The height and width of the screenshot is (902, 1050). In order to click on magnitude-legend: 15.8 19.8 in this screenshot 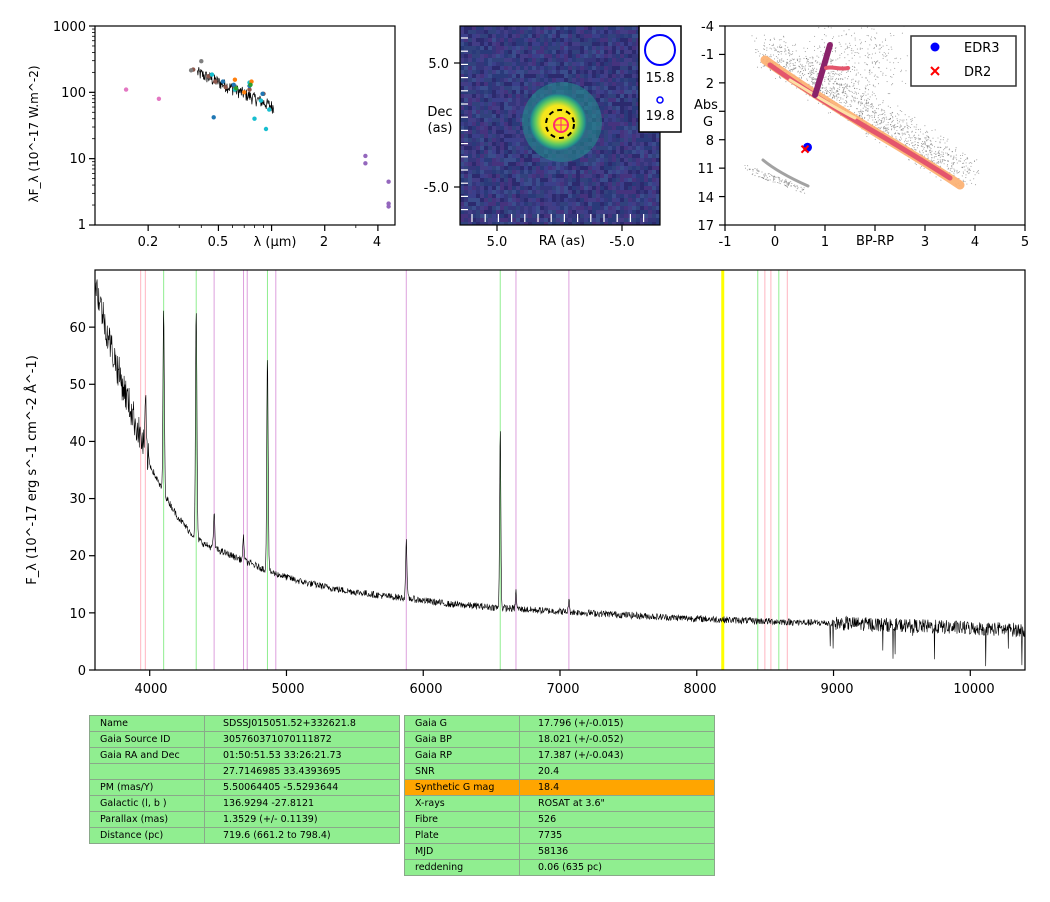, I will do `click(660, 79)`.